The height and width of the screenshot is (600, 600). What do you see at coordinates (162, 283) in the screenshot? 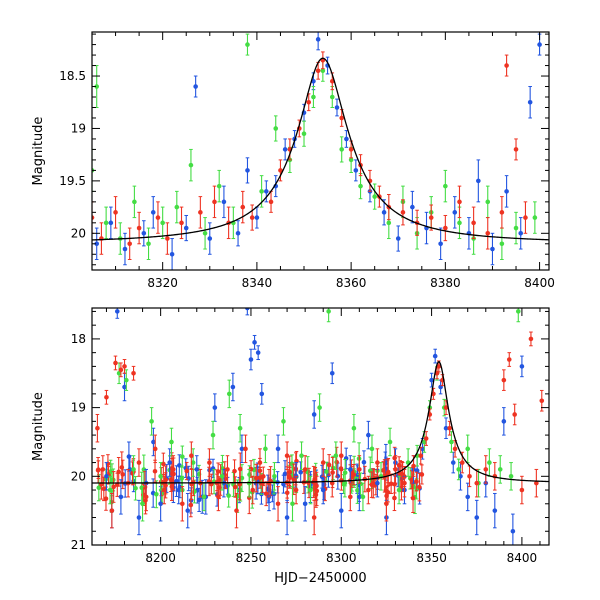
I see `x-tick-label: 8320` at bounding box center [162, 283].